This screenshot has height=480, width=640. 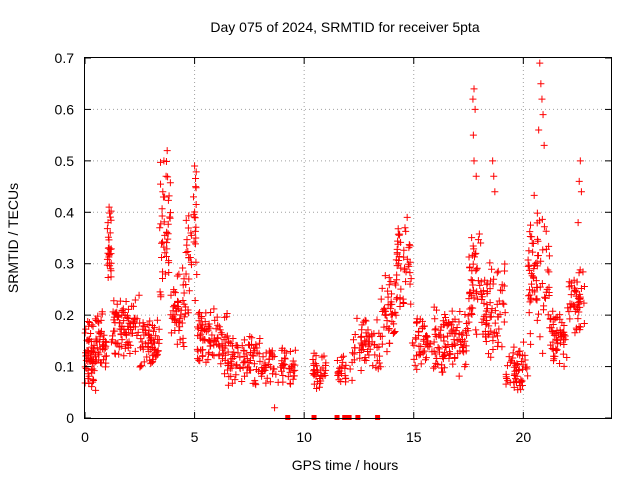 What do you see at coordinates (65, 212) in the screenshot?
I see `y-tick-label: 0.4` at bounding box center [65, 212].